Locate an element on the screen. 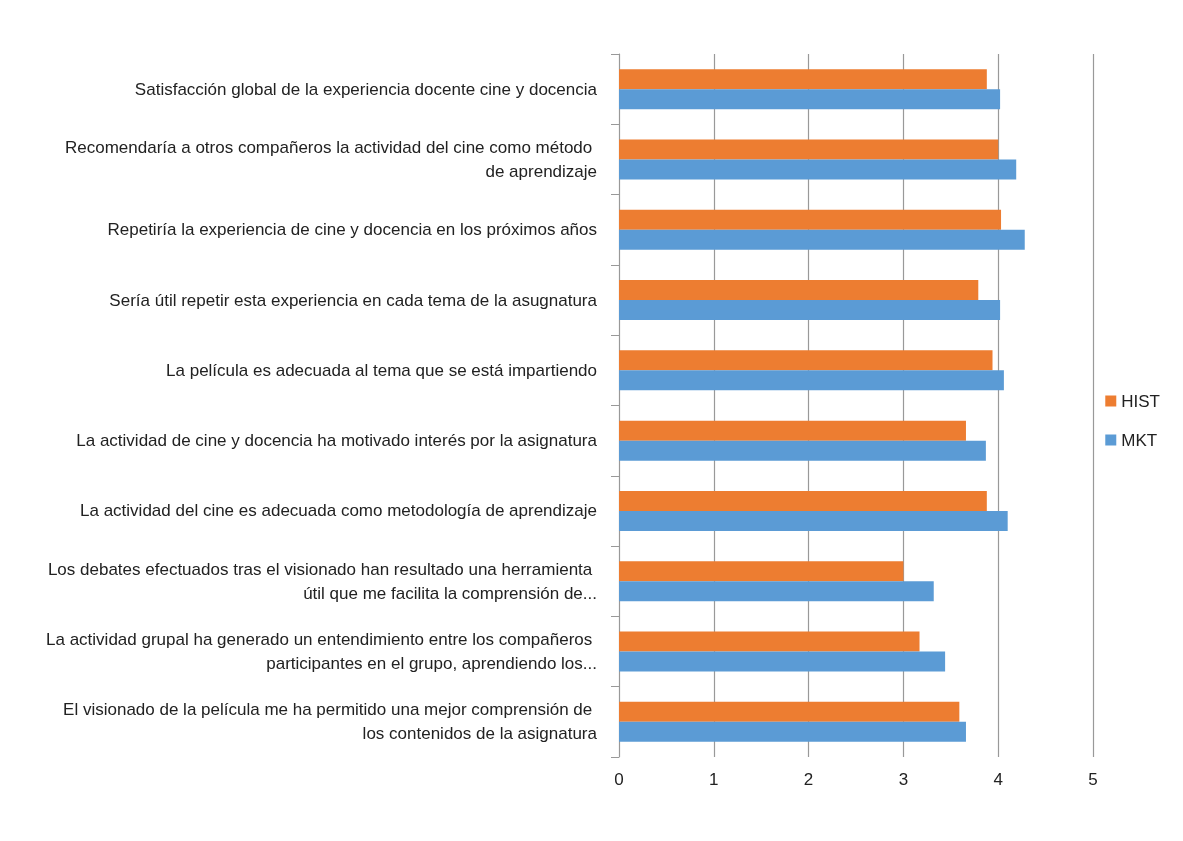 Image resolution: width=1183 pixels, height=841 pixels. y-tick-label: Sería útil repetir esta experiencia en cada tema de la asugnatura is located at coordinates (353, 300).